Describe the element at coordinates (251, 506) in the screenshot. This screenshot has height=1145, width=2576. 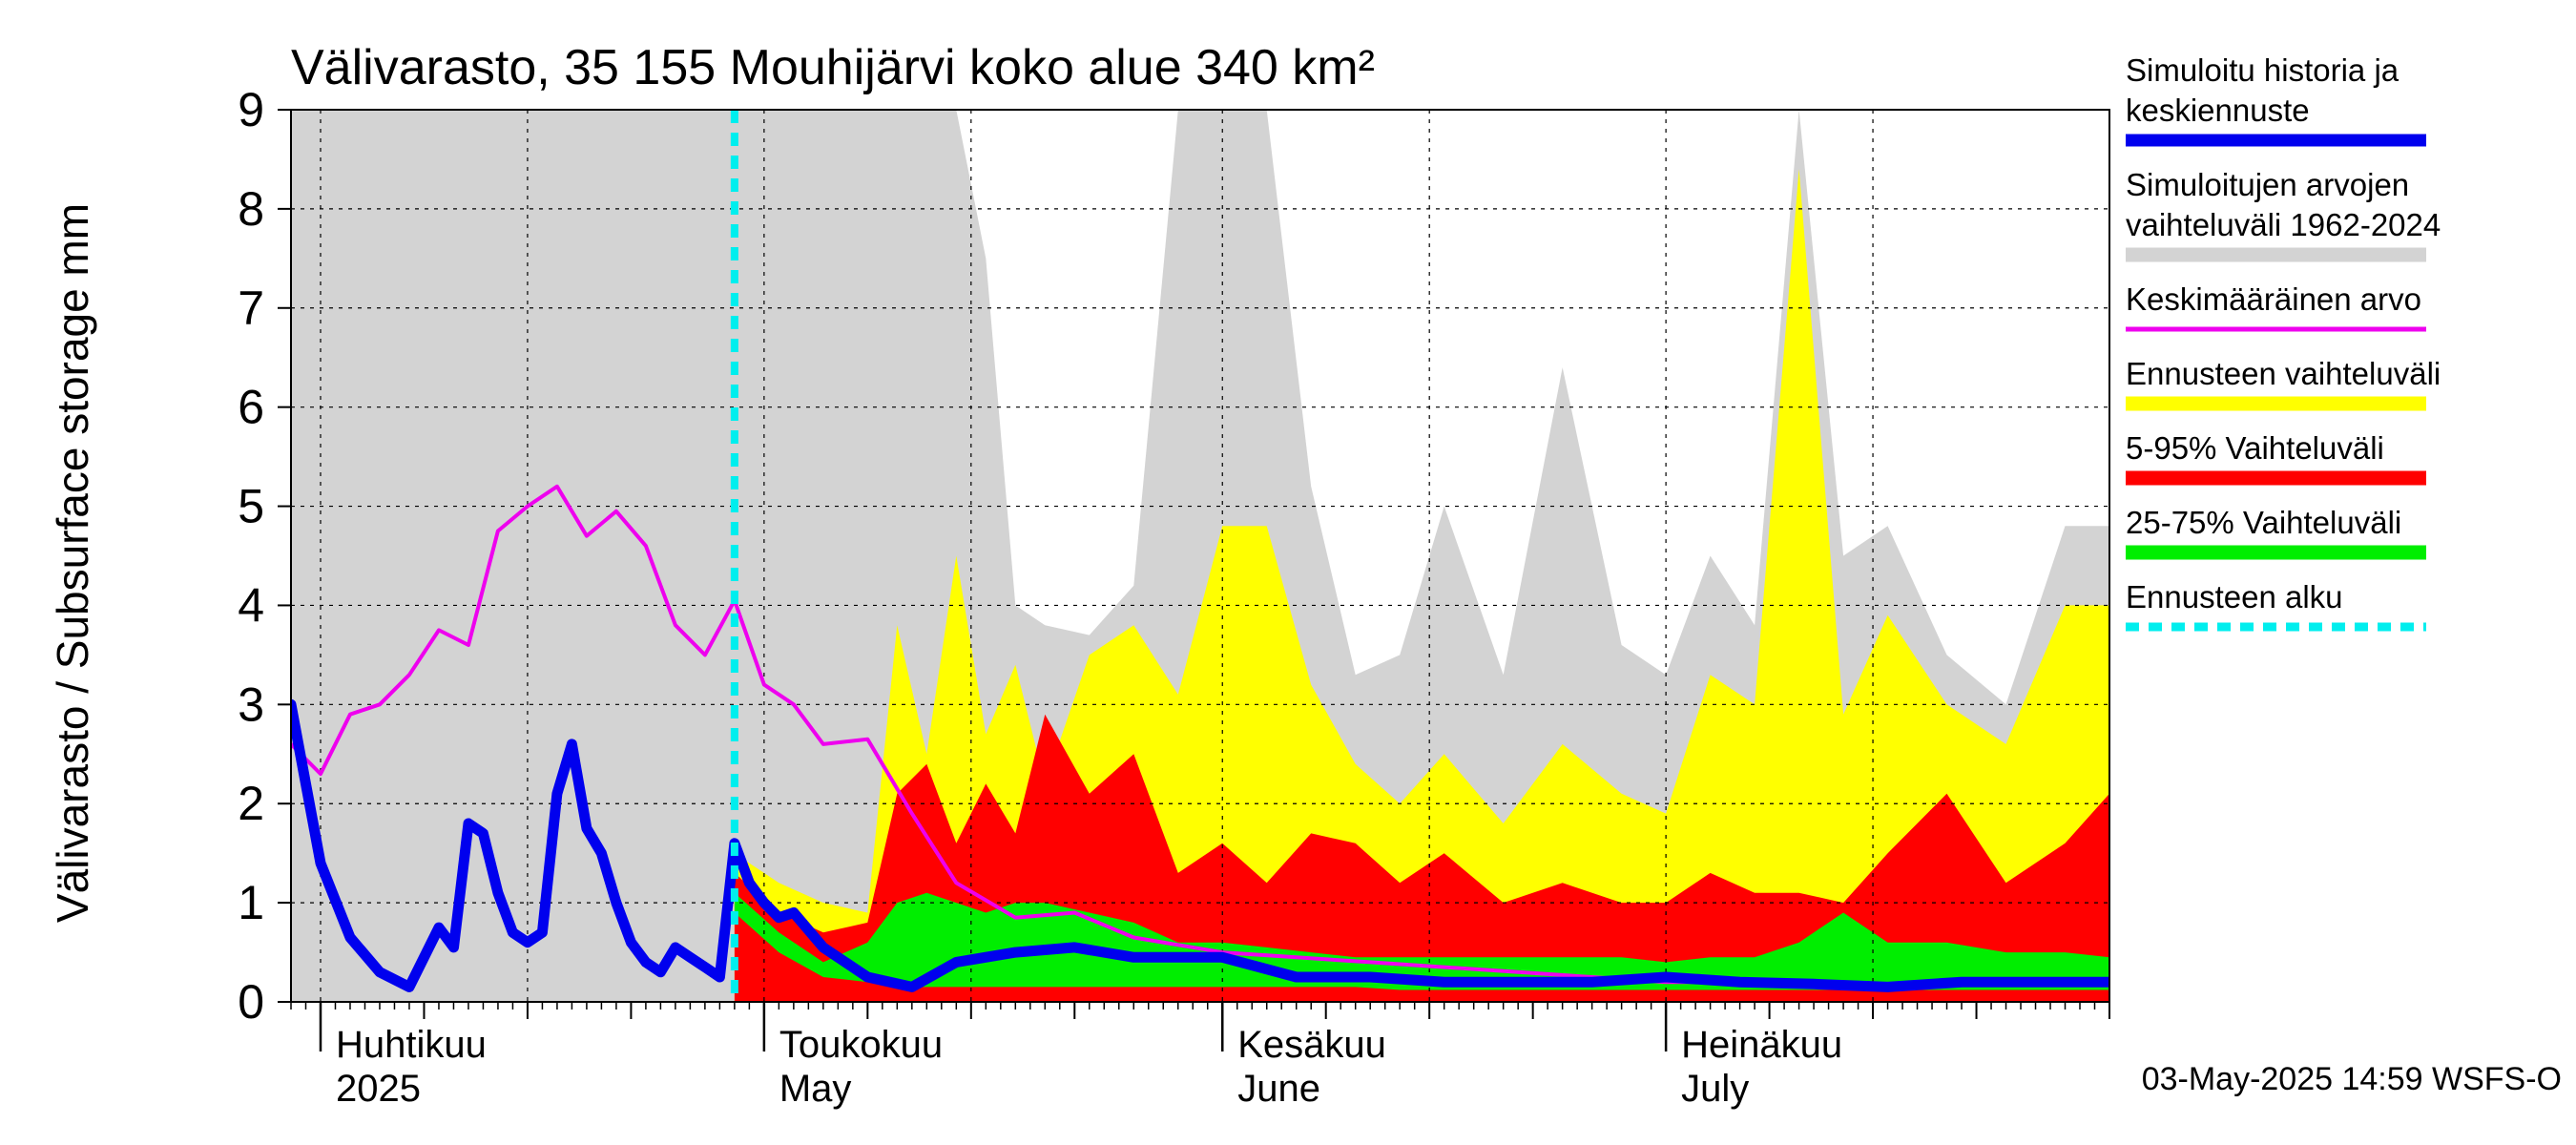
I see `y-tick-label: 5` at that location.